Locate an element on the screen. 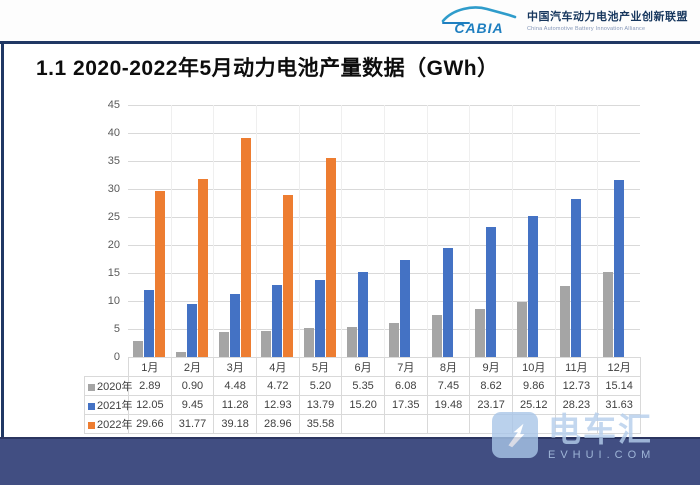 Image resolution: width=700 pixels, height=485 pixels. value-2020年-8月: 7.45 is located at coordinates (448, 386).